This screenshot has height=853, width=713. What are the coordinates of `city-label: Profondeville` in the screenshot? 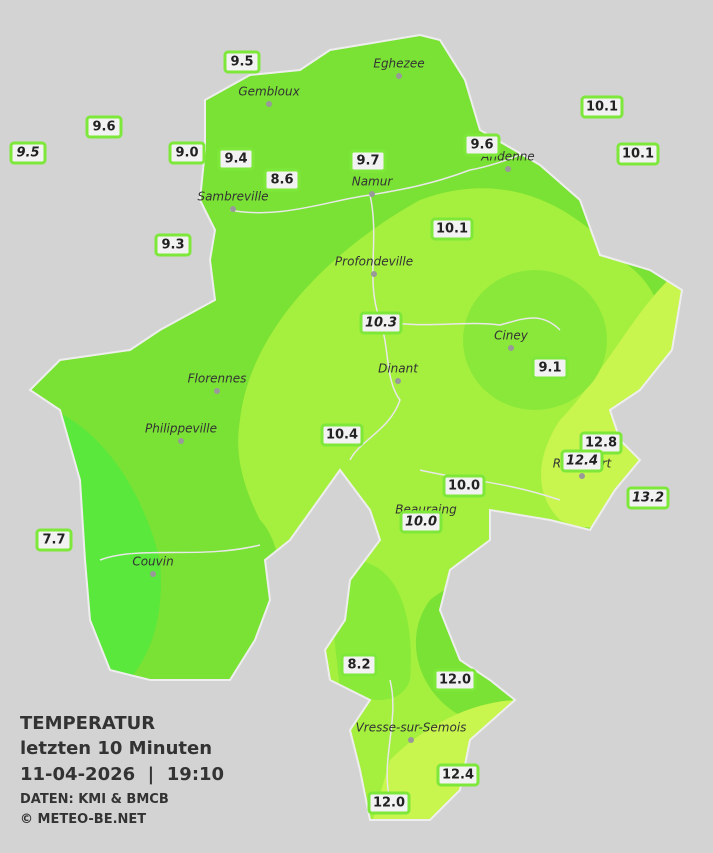 It's located at (374, 262).